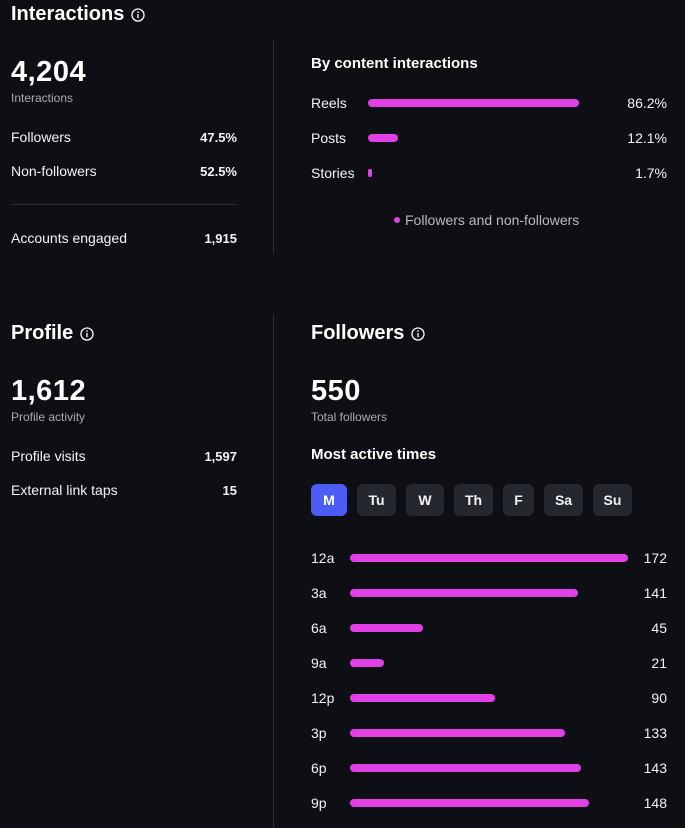 The height and width of the screenshot is (828, 685). I want to click on hour-label: 9a, so click(319, 663).